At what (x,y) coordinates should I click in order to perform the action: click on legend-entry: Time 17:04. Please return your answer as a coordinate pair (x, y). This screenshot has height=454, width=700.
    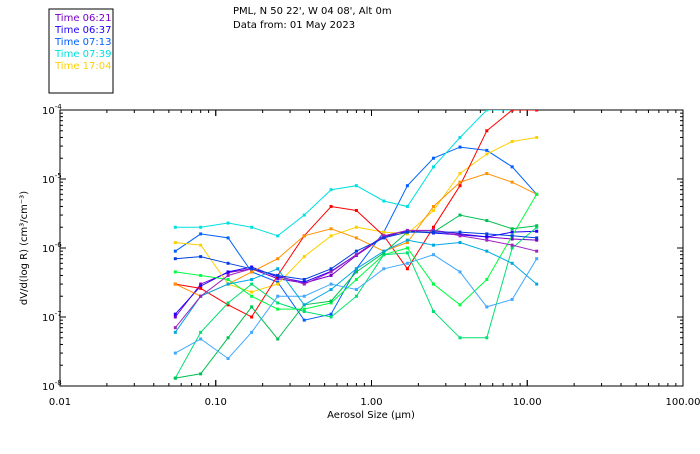
    Looking at the image, I should click on (82, 66).